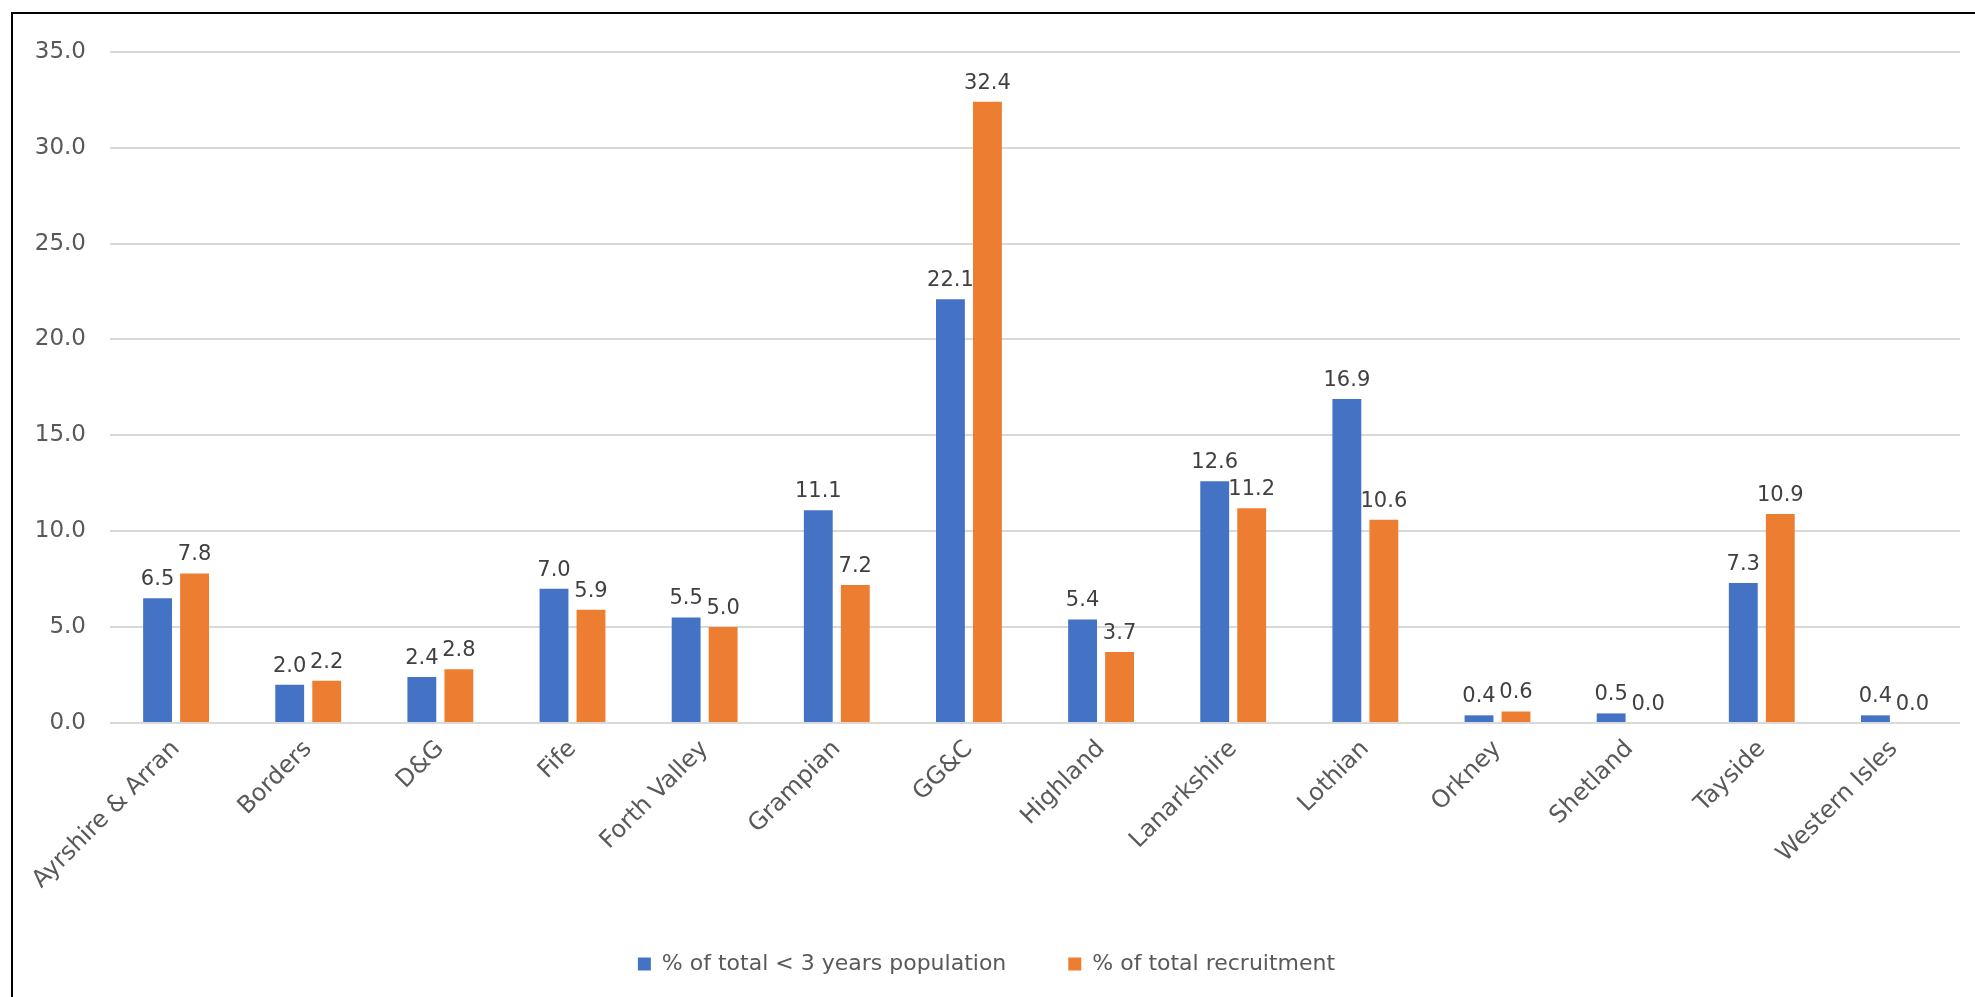 Image resolution: width=1975 pixels, height=997 pixels. Describe the element at coordinates (1611, 693) in the screenshot. I see `data-label: 0.5` at that location.